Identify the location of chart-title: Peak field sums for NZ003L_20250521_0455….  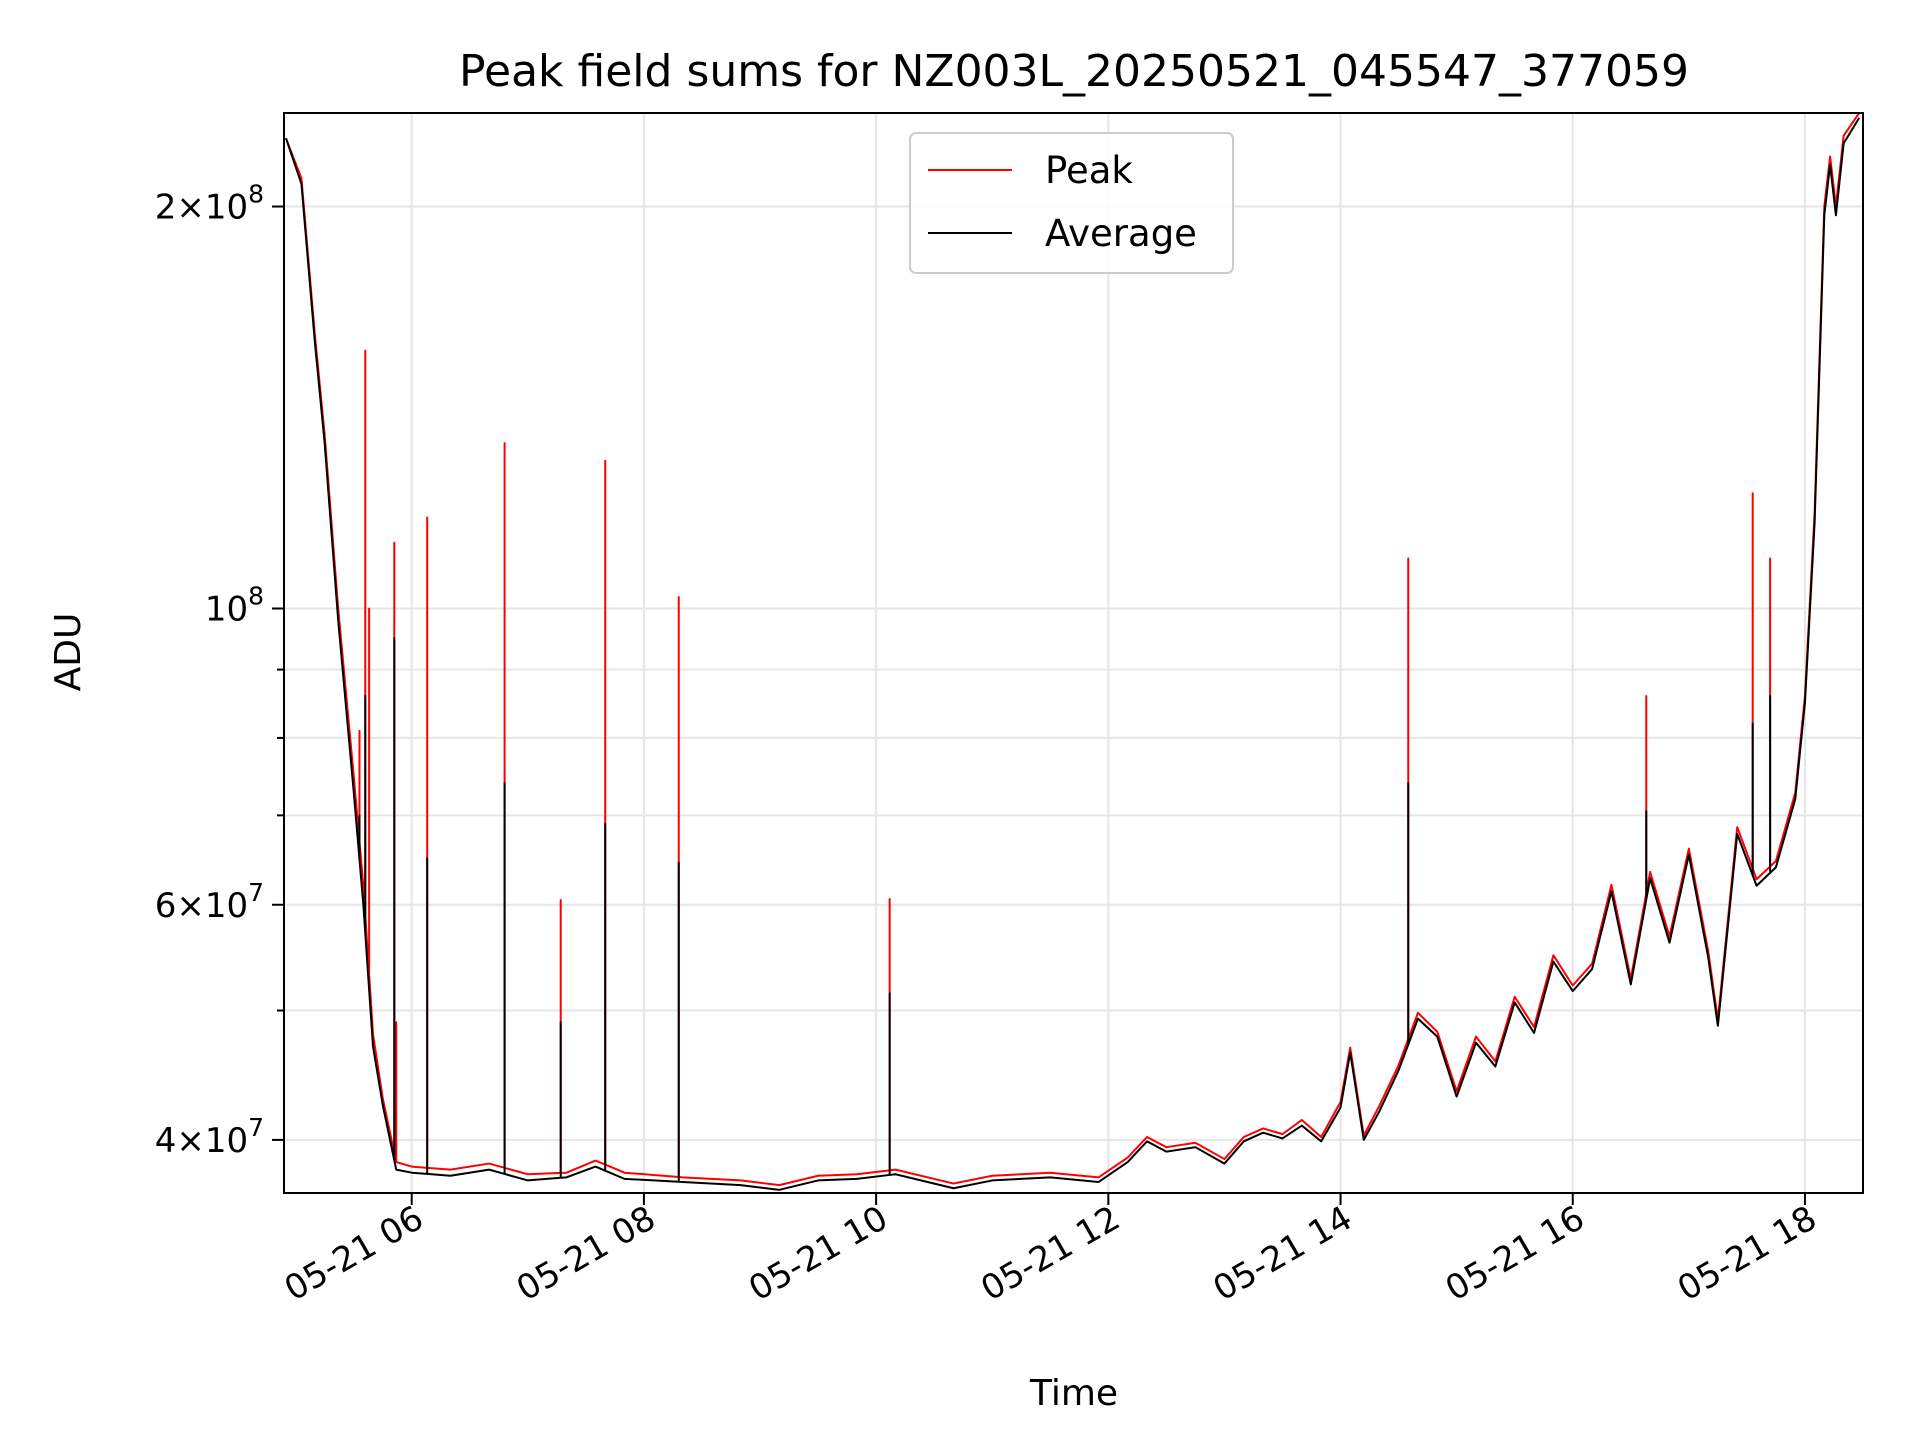
(1074, 71).